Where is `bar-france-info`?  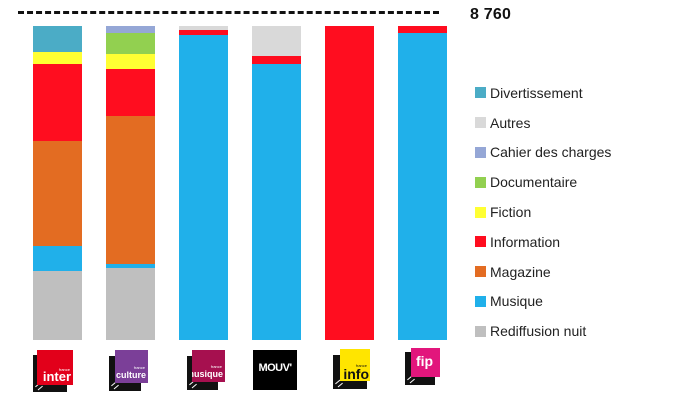 bar-france-info is located at coordinates (349, 183).